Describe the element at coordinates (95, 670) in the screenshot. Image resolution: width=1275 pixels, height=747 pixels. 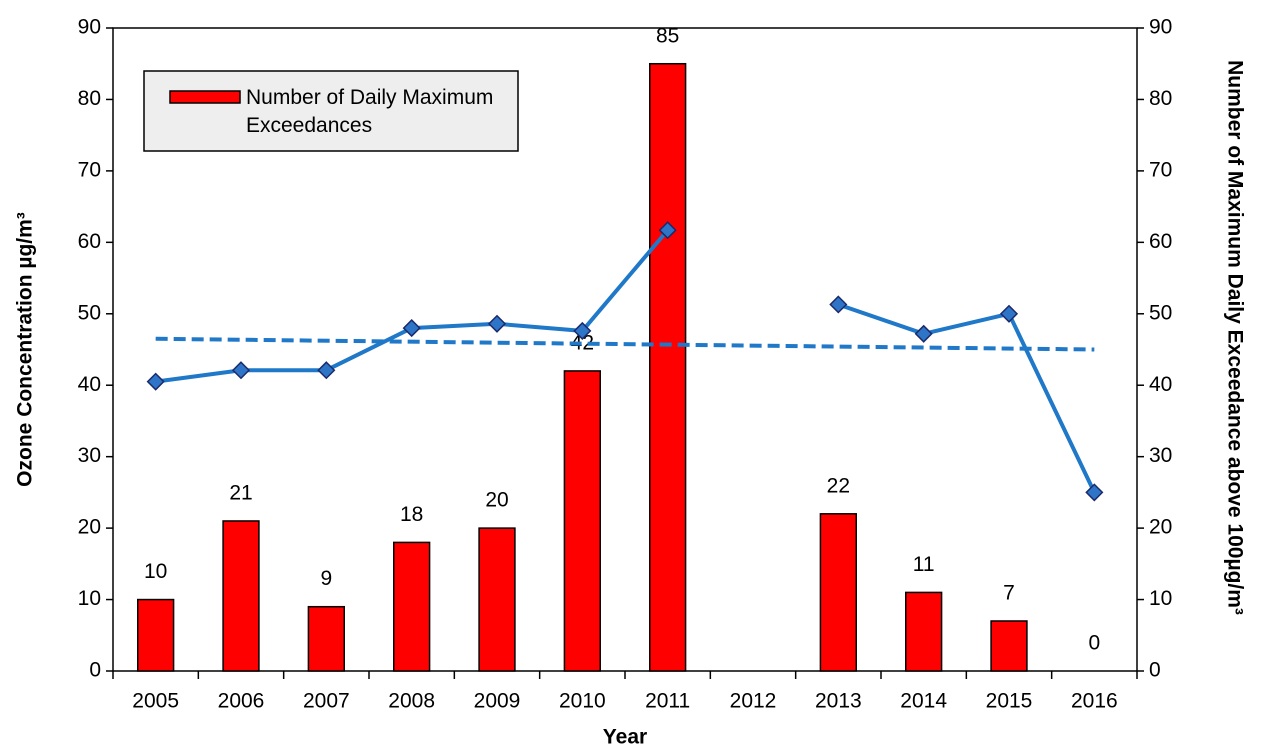
I see `y-tick-label: 0` at that location.